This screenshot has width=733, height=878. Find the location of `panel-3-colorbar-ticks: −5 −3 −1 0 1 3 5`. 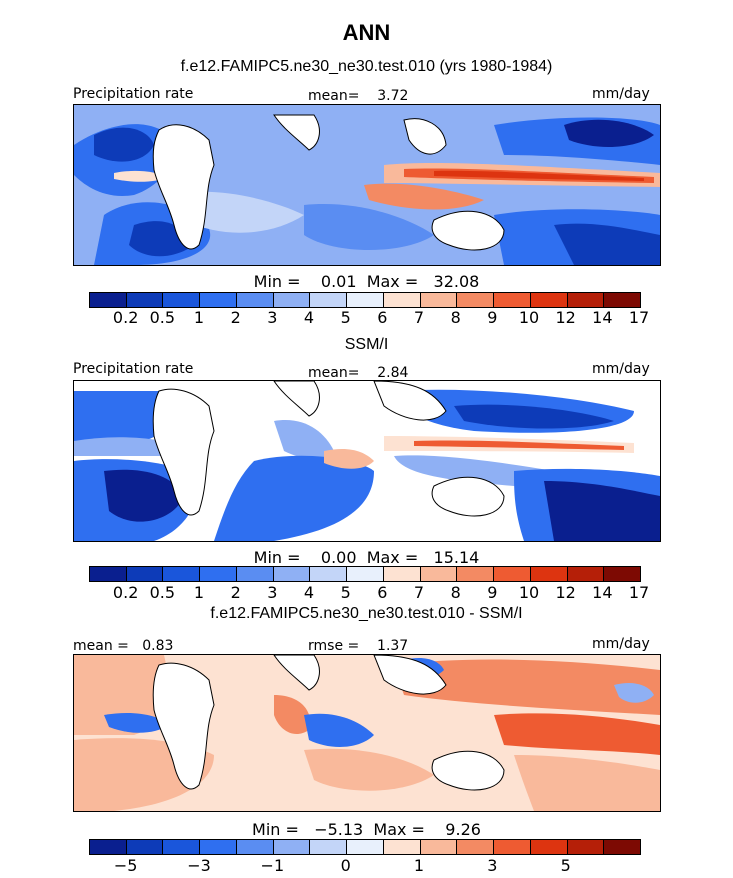

panel-3-colorbar-ticks: −5 −3 −1 0 1 3 5 is located at coordinates (364, 865).